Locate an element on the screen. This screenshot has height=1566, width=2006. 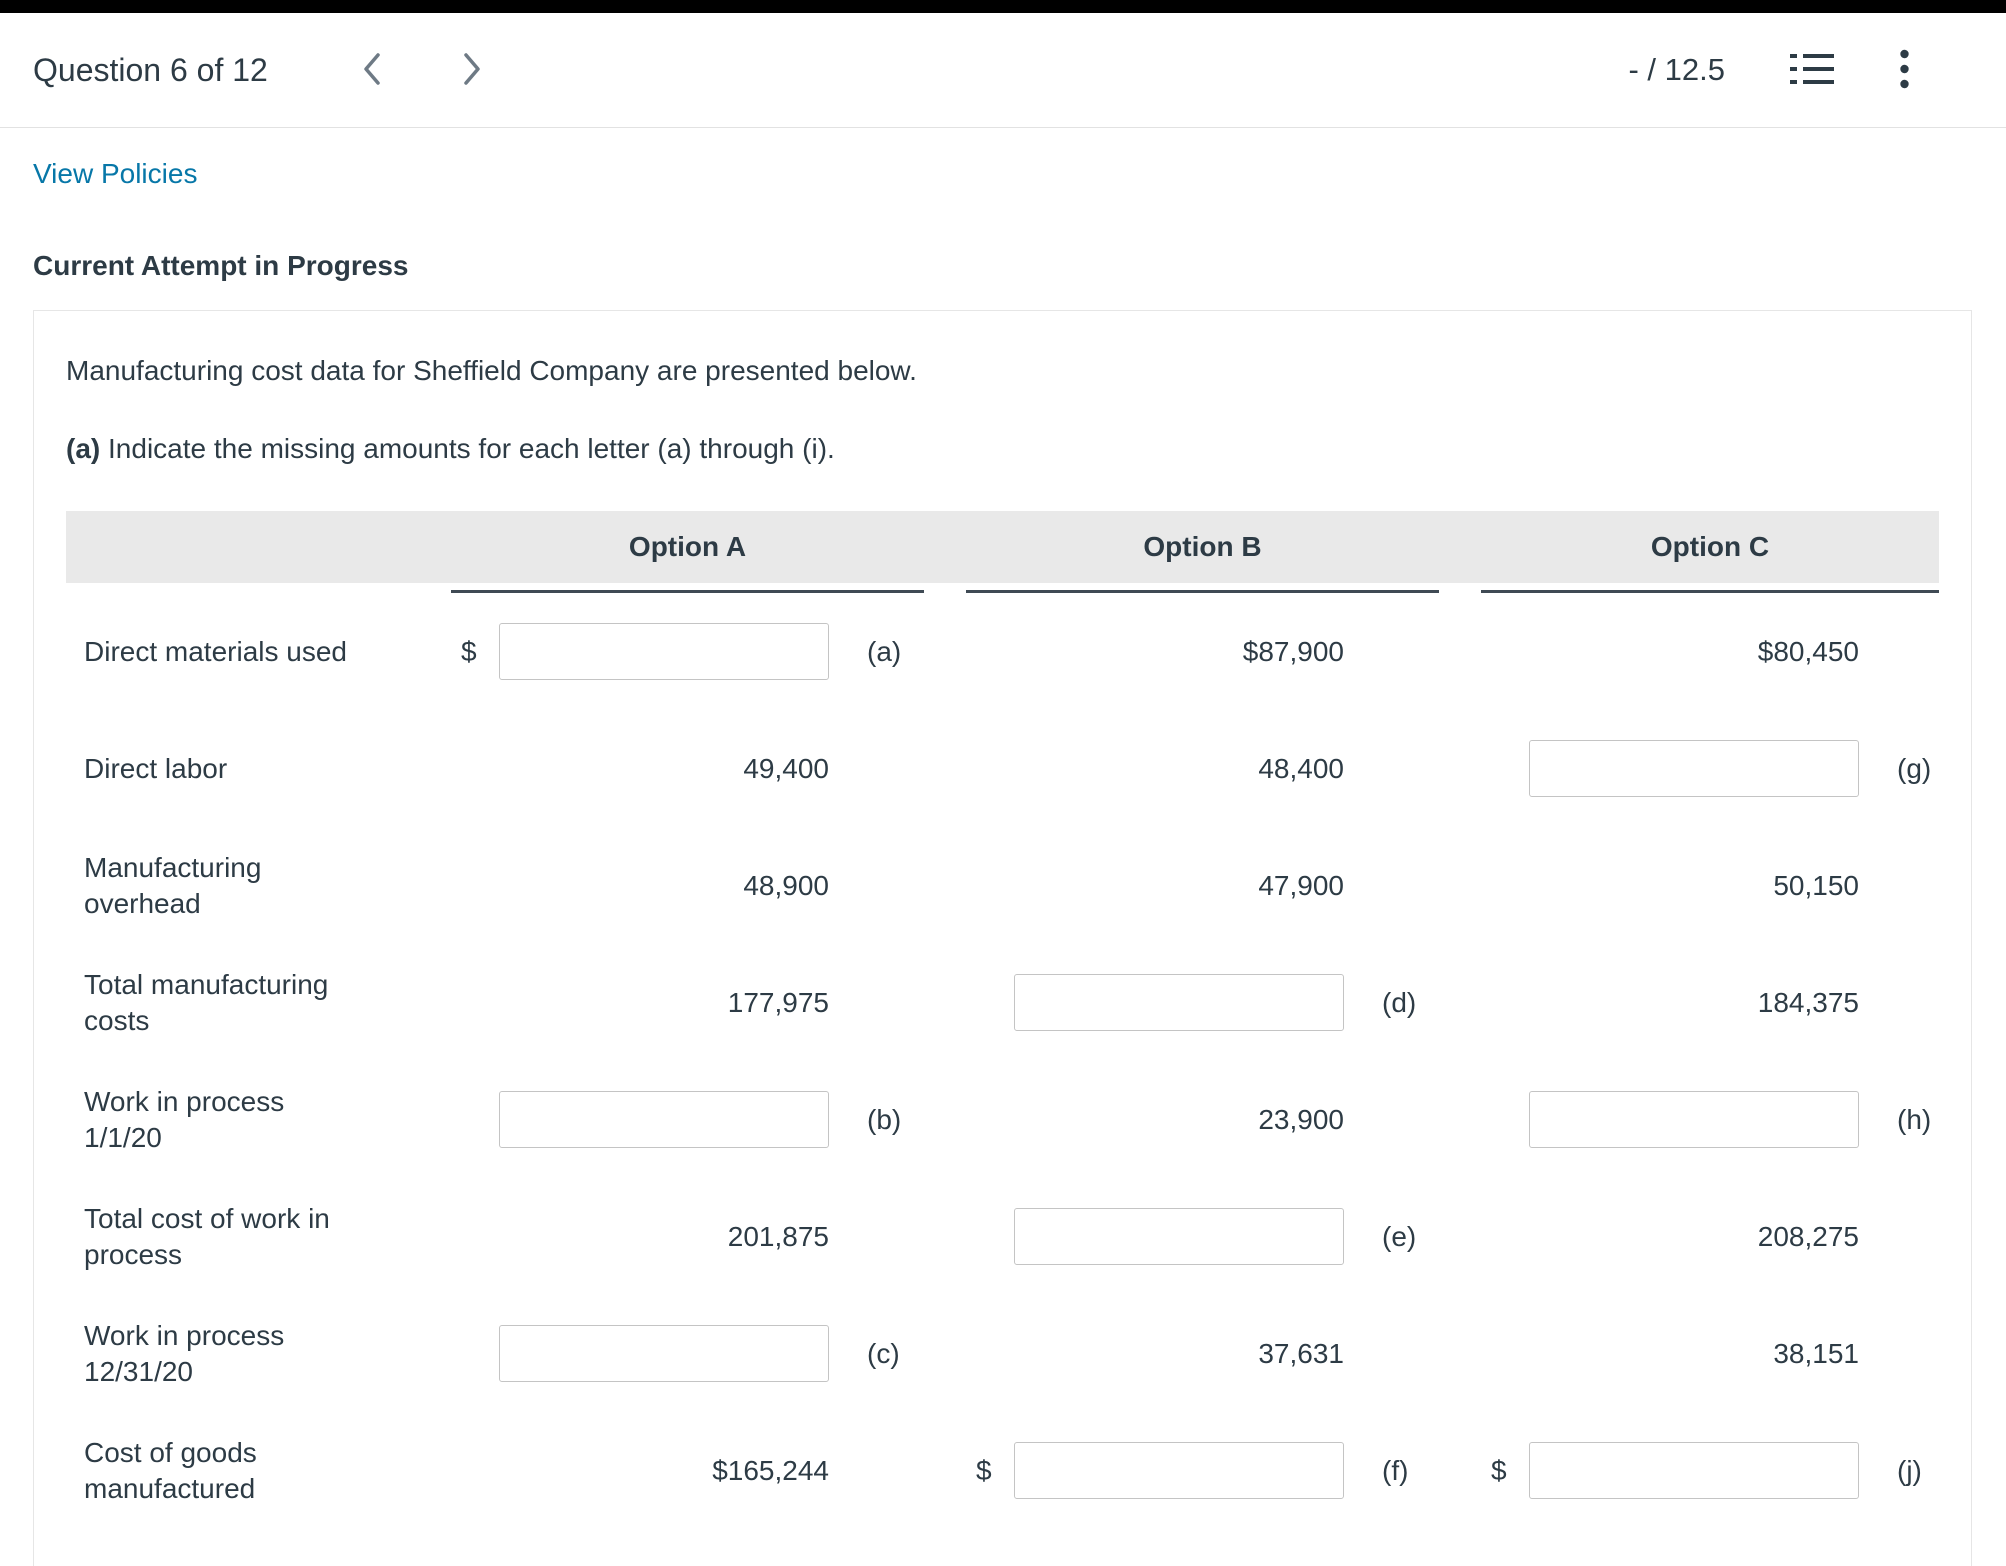
cell-option-c: 50,150 is located at coordinates (1710, 886).